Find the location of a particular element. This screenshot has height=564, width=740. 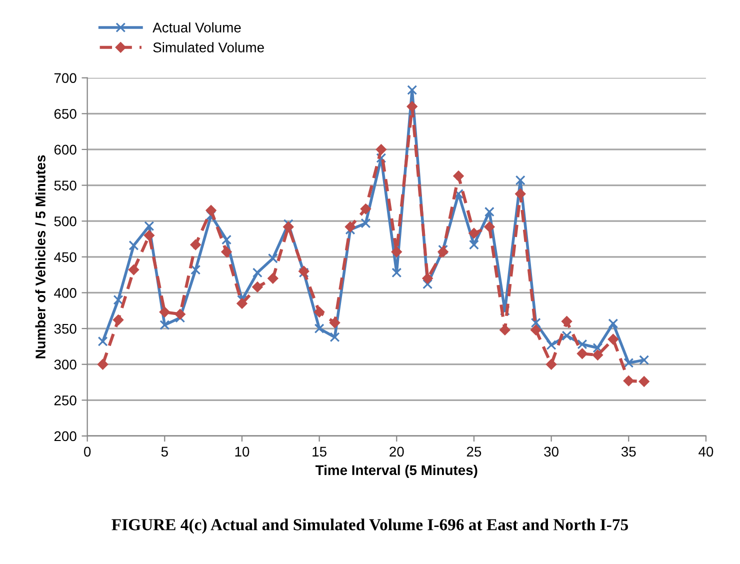

x-tick-label: 0 is located at coordinates (87, 451).